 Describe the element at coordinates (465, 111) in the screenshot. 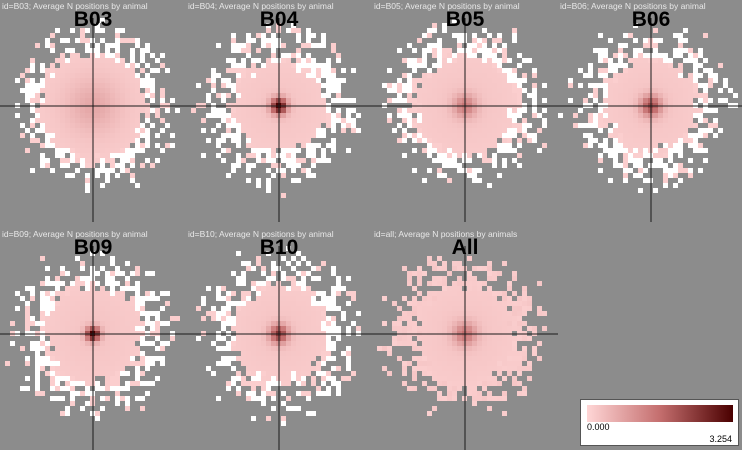

I see `heatmap-panel-b05: id=B05; Average N positions by animal B05` at that location.